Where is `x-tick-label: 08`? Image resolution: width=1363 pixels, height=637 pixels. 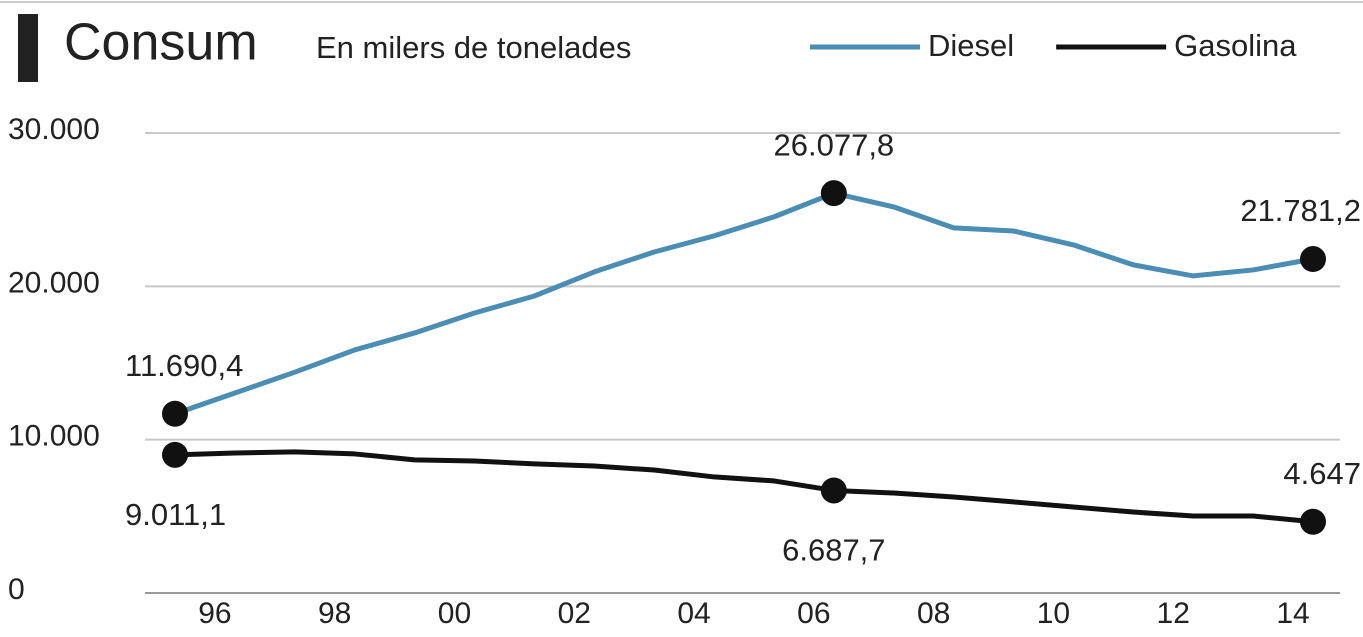
x-tick-label: 08 is located at coordinates (933, 613).